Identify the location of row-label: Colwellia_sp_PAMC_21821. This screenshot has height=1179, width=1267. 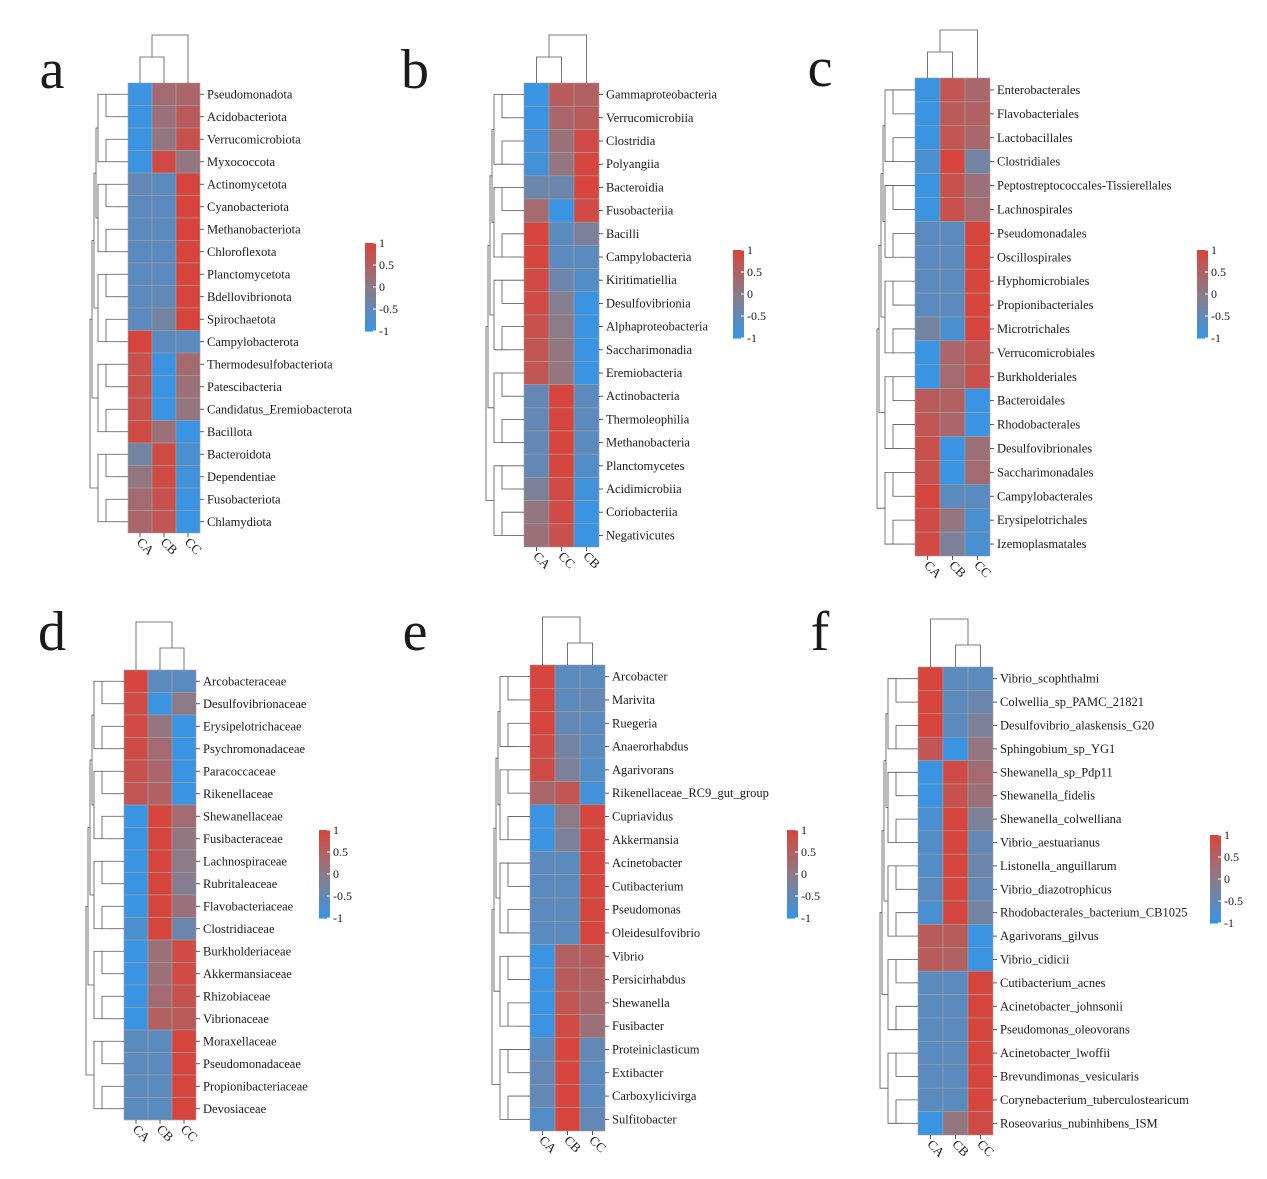
(1072, 702).